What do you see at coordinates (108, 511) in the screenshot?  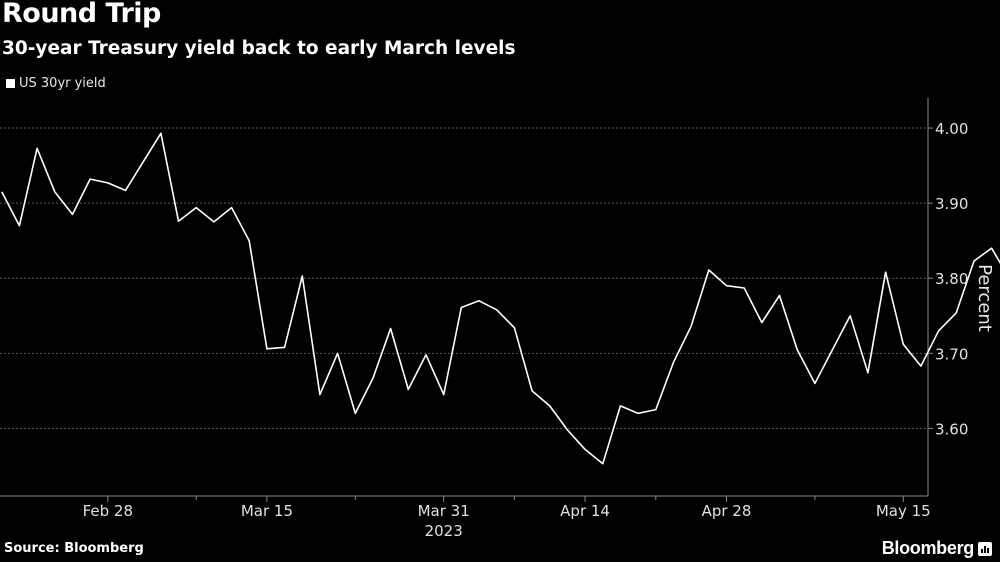 I see `x-tick-label: Feb 28` at bounding box center [108, 511].